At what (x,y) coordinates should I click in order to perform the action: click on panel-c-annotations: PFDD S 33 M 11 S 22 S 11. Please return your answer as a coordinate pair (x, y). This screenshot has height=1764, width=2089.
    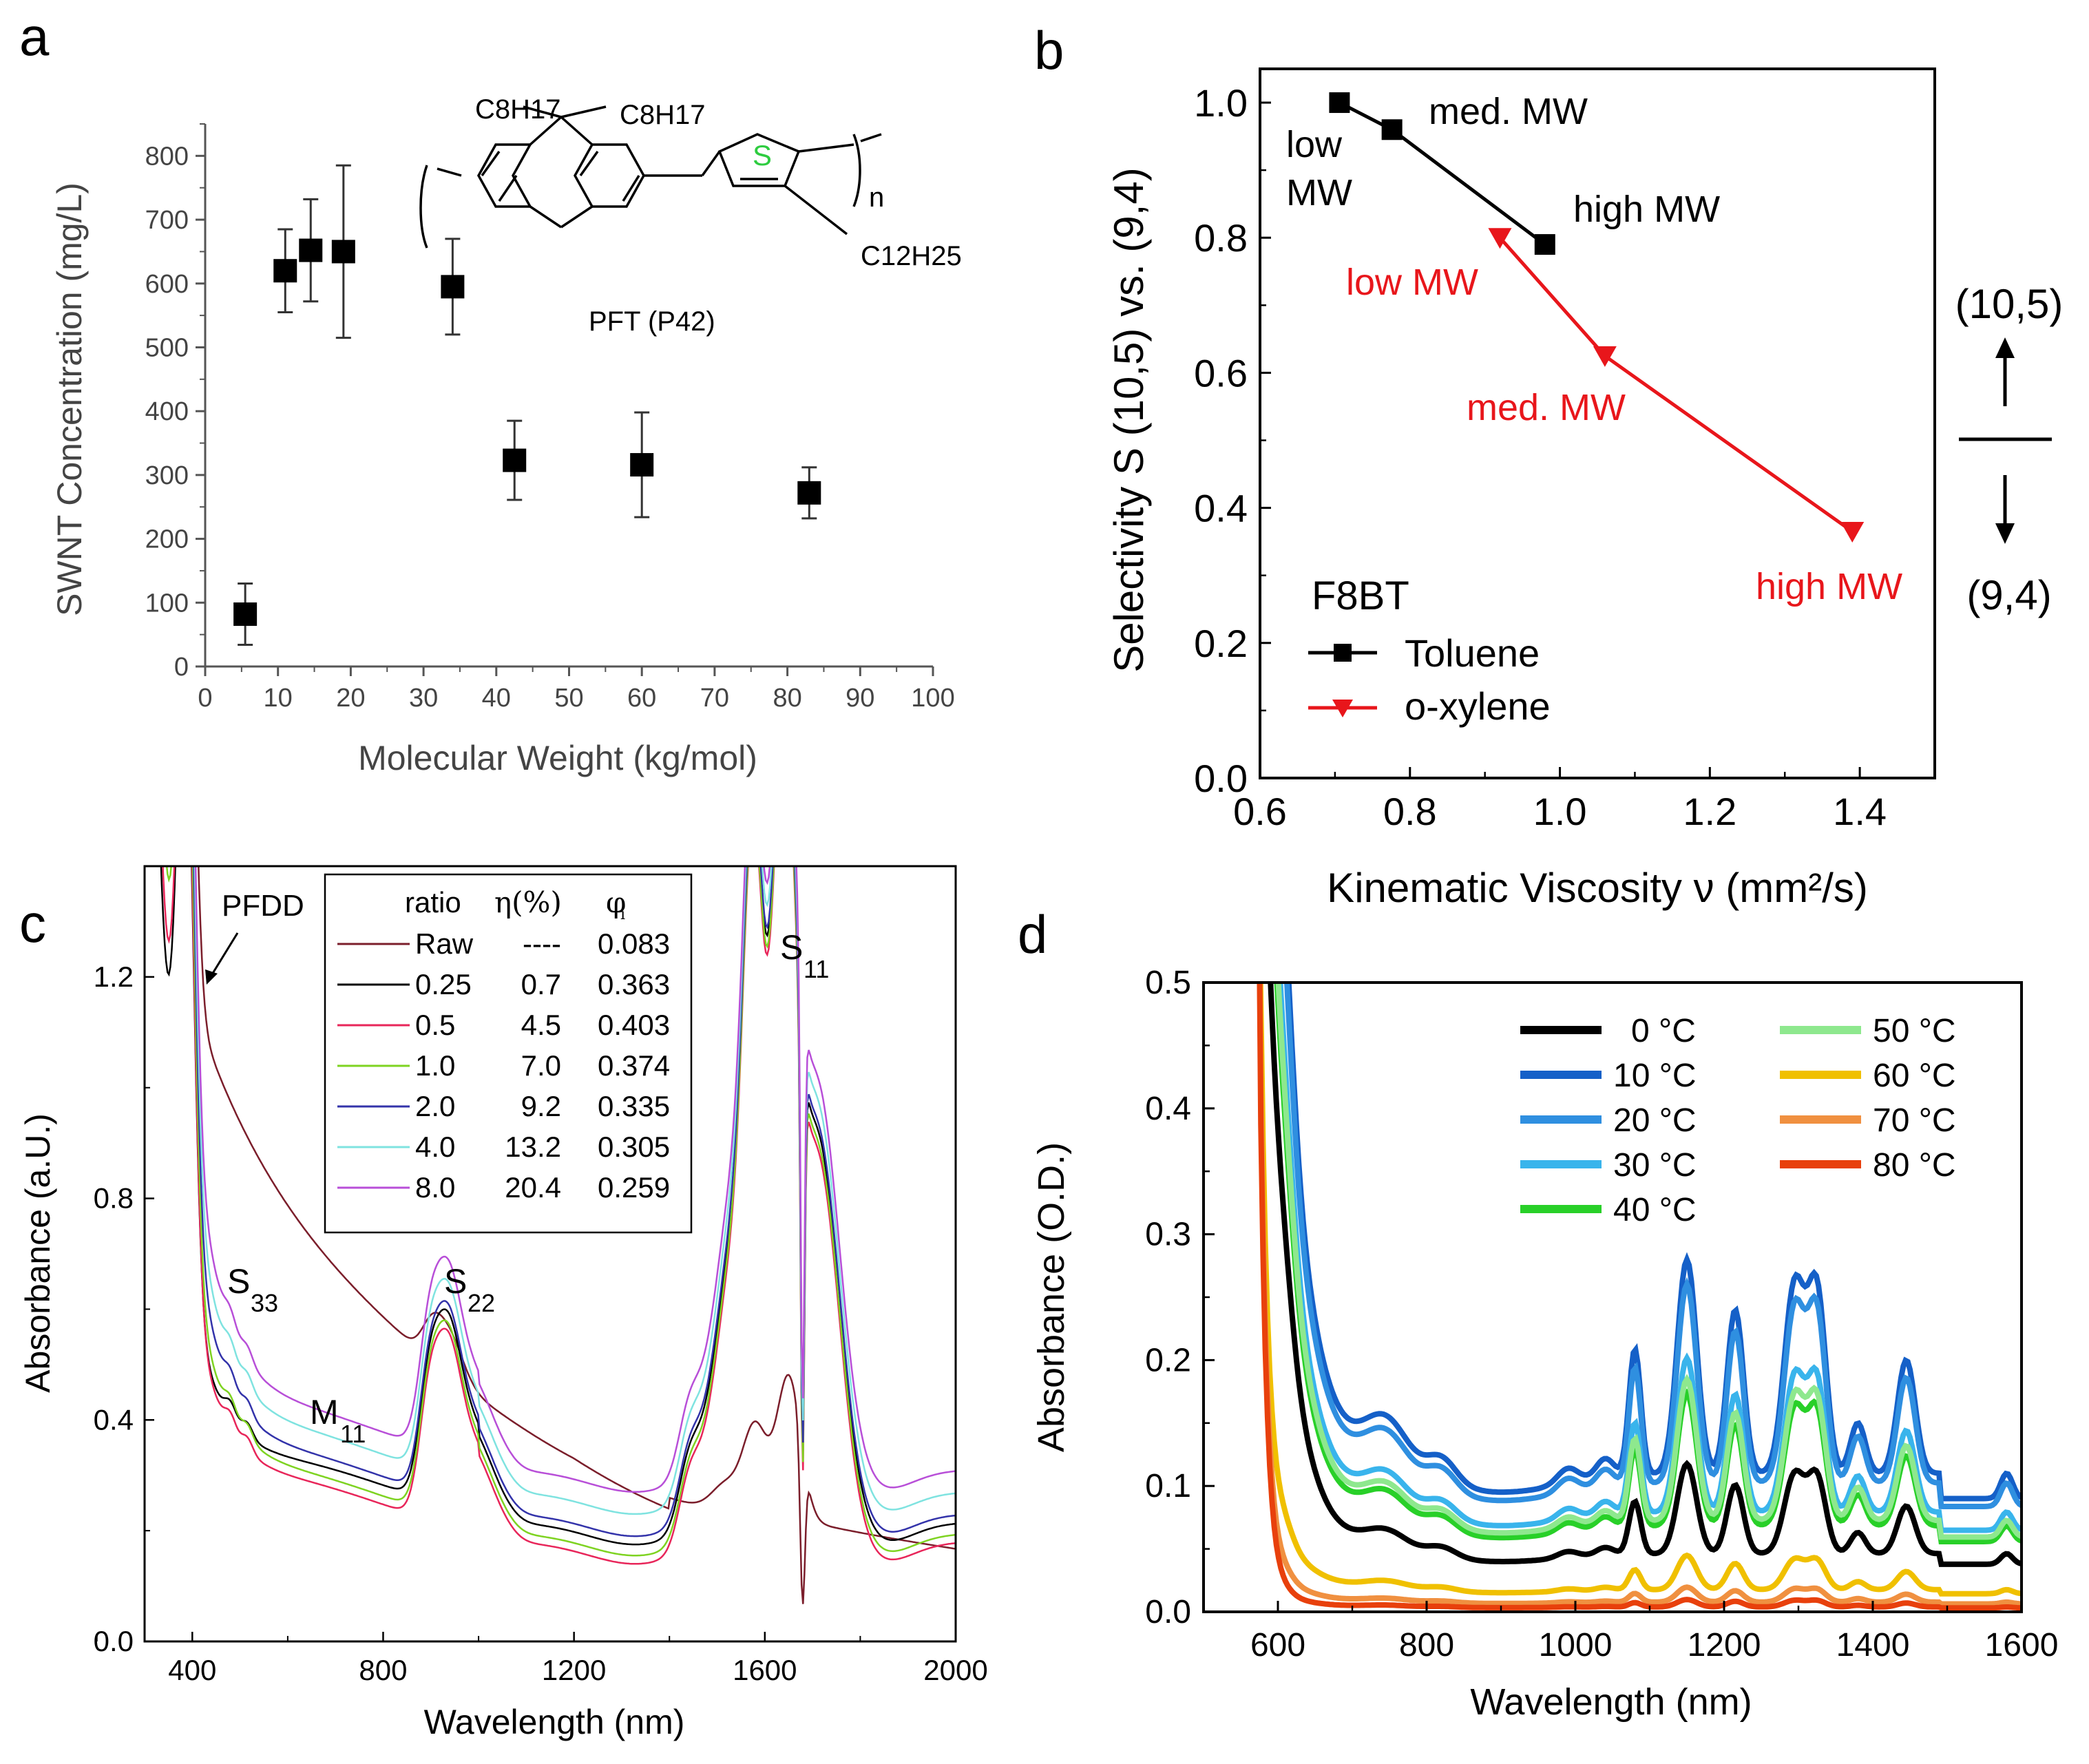
    Looking at the image, I should click on (517, 1168).